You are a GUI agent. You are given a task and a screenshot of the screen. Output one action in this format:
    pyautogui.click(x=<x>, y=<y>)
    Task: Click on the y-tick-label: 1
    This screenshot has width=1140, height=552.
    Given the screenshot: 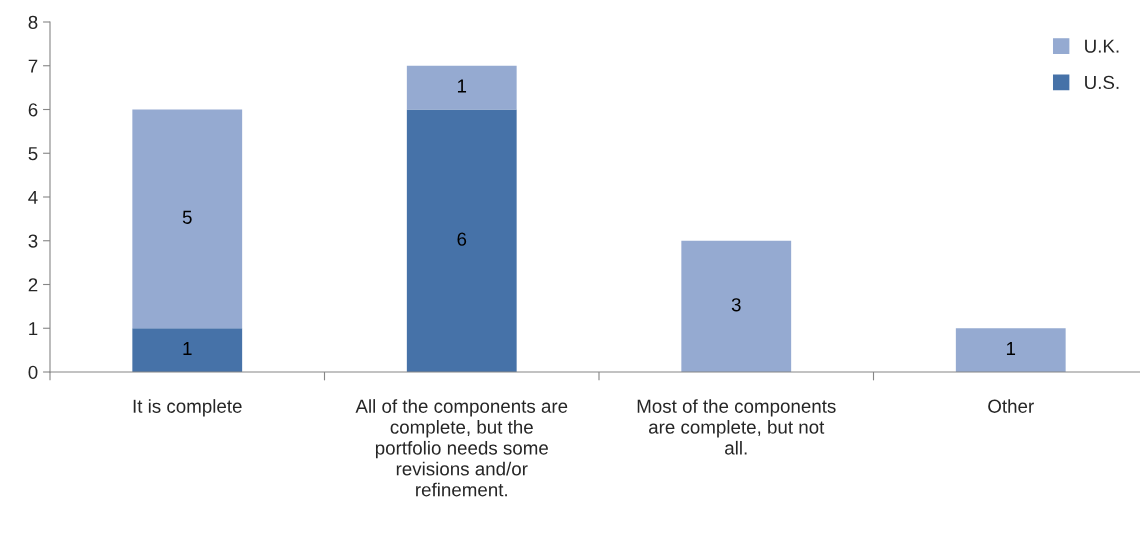 What is the action you would take?
    pyautogui.click(x=33, y=329)
    